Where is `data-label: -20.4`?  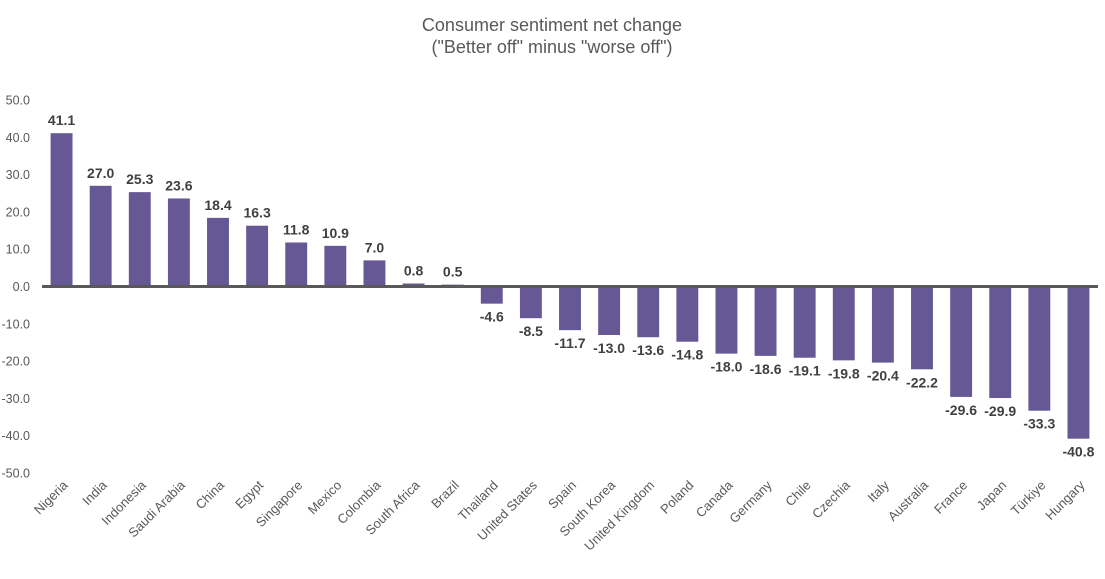
data-label: -20.4 is located at coordinates (883, 376).